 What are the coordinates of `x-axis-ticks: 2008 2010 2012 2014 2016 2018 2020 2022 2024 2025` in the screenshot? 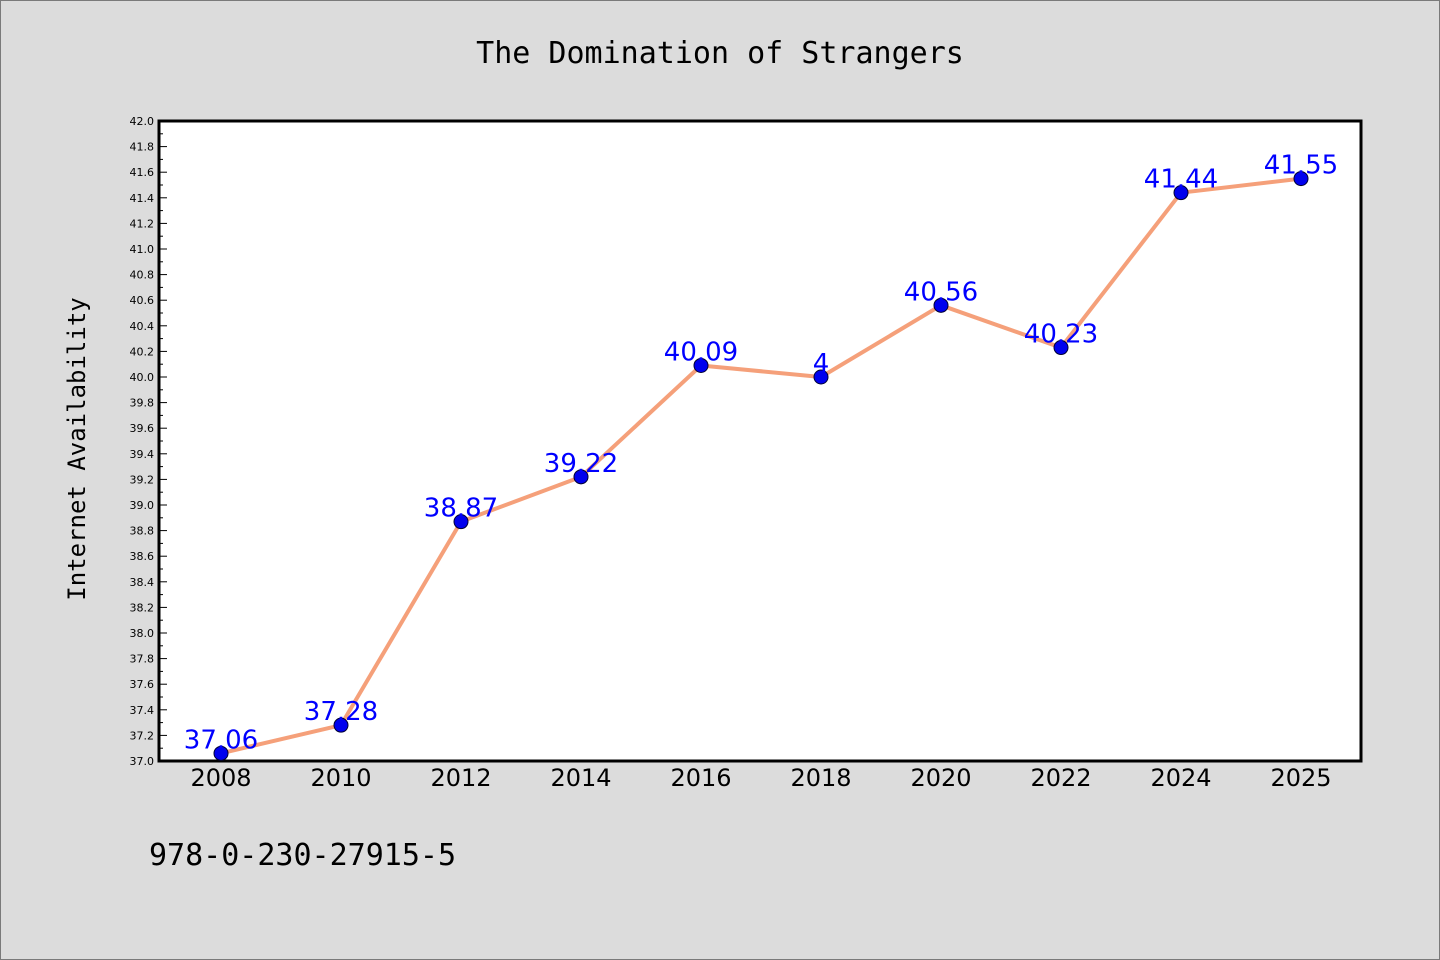 It's located at (760, 778).